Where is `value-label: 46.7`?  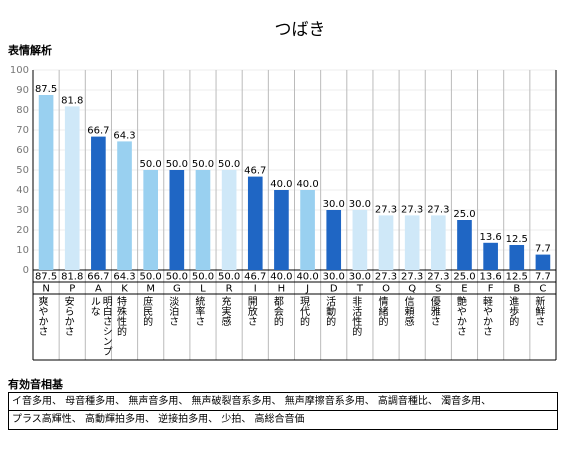 value-label: 46.7 is located at coordinates (255, 171).